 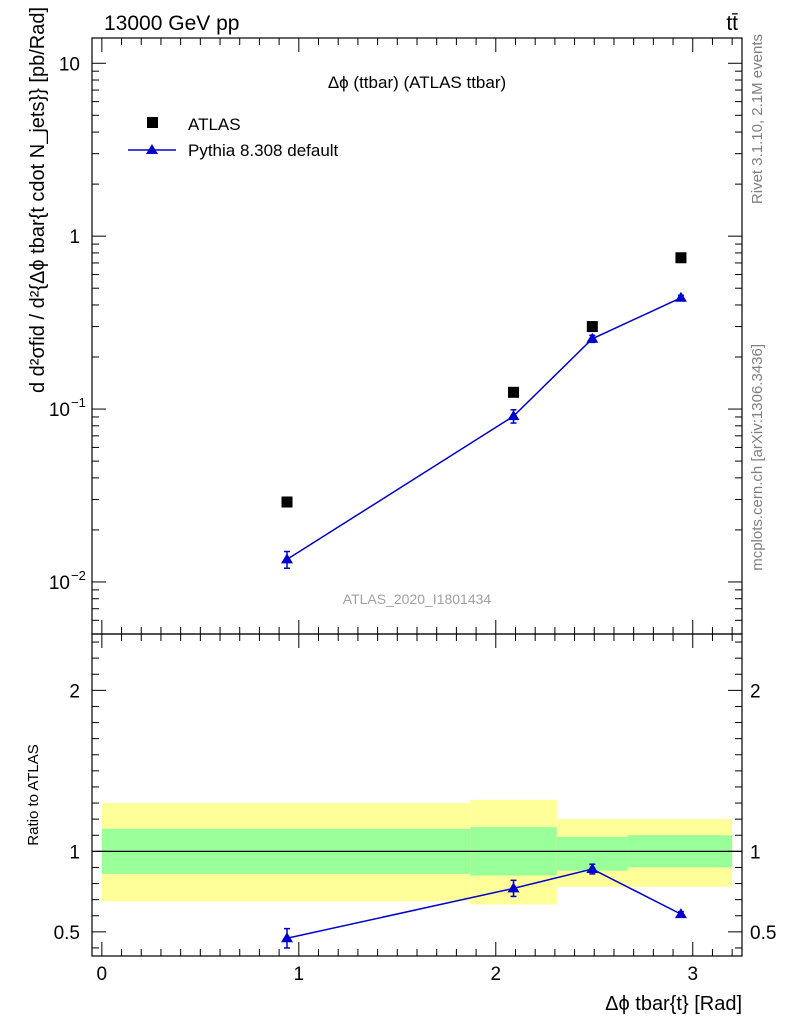 I want to click on legend-pythia-label: Pythia 8.308 default, so click(x=263, y=150).